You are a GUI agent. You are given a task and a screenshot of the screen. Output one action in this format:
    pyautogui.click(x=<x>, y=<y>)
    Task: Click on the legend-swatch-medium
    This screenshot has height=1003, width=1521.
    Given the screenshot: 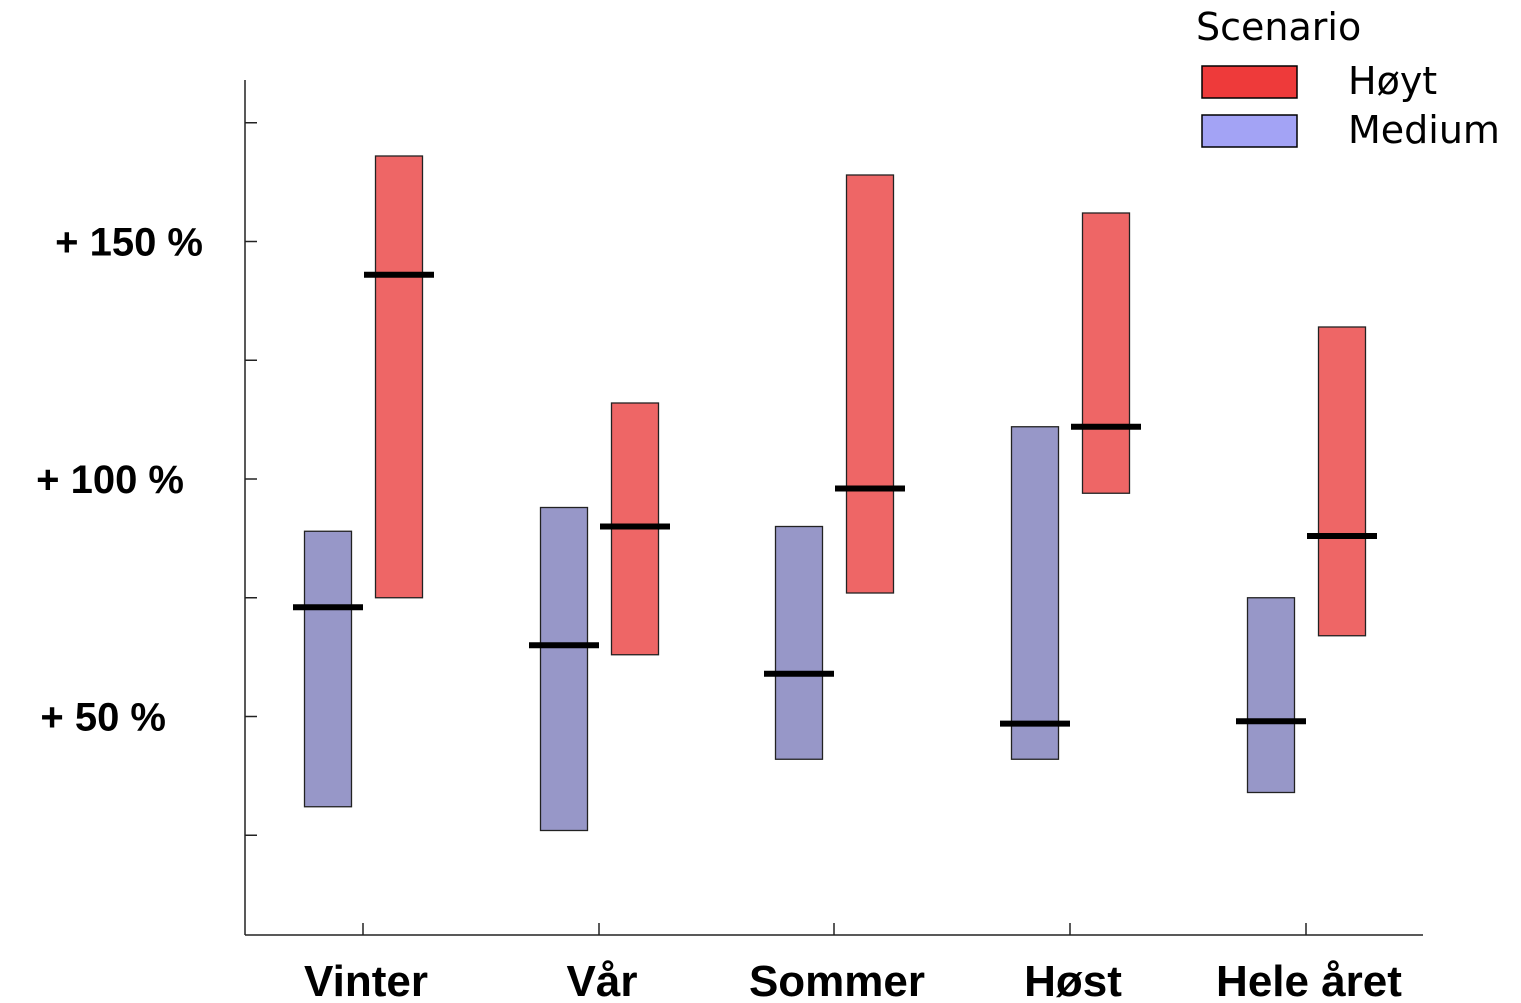 What is the action you would take?
    pyautogui.click(x=1249, y=131)
    